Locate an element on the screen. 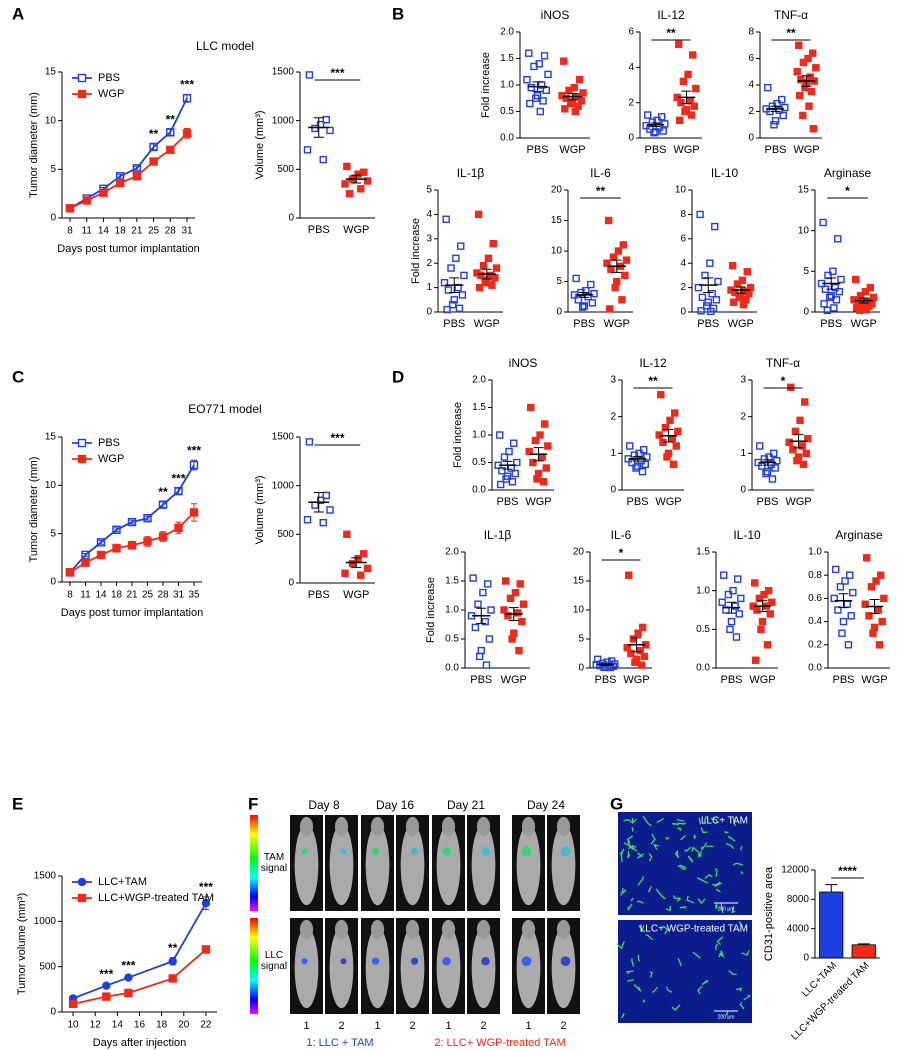 This screenshot has height=1050, width=910. lane-label: 2 is located at coordinates (341, 1026).